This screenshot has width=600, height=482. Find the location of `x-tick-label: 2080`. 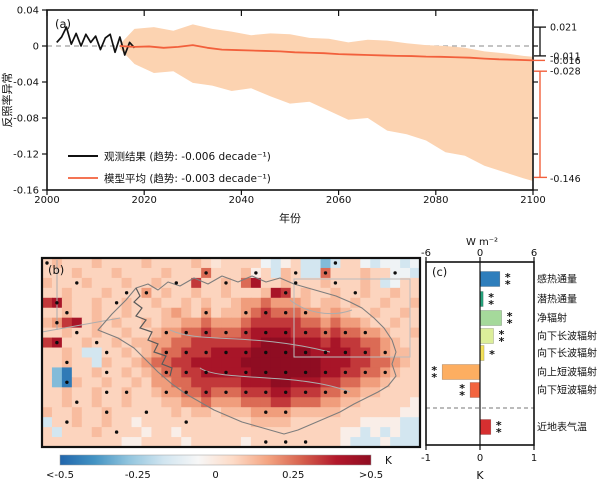

x-tick-label: 2080 is located at coordinates (435, 200).